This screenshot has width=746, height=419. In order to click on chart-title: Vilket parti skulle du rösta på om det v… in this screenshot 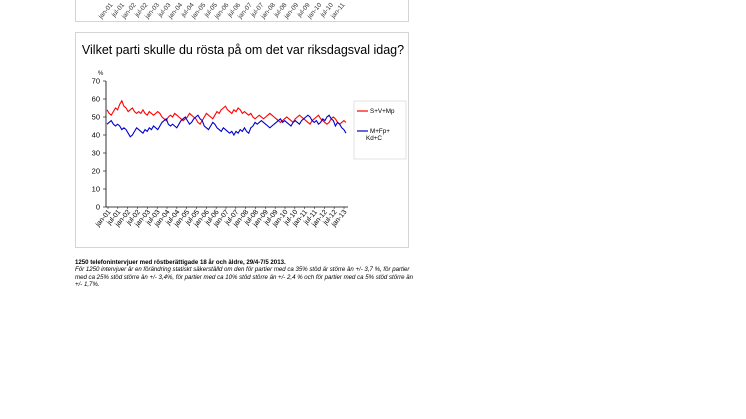, I will do `click(243, 50)`.